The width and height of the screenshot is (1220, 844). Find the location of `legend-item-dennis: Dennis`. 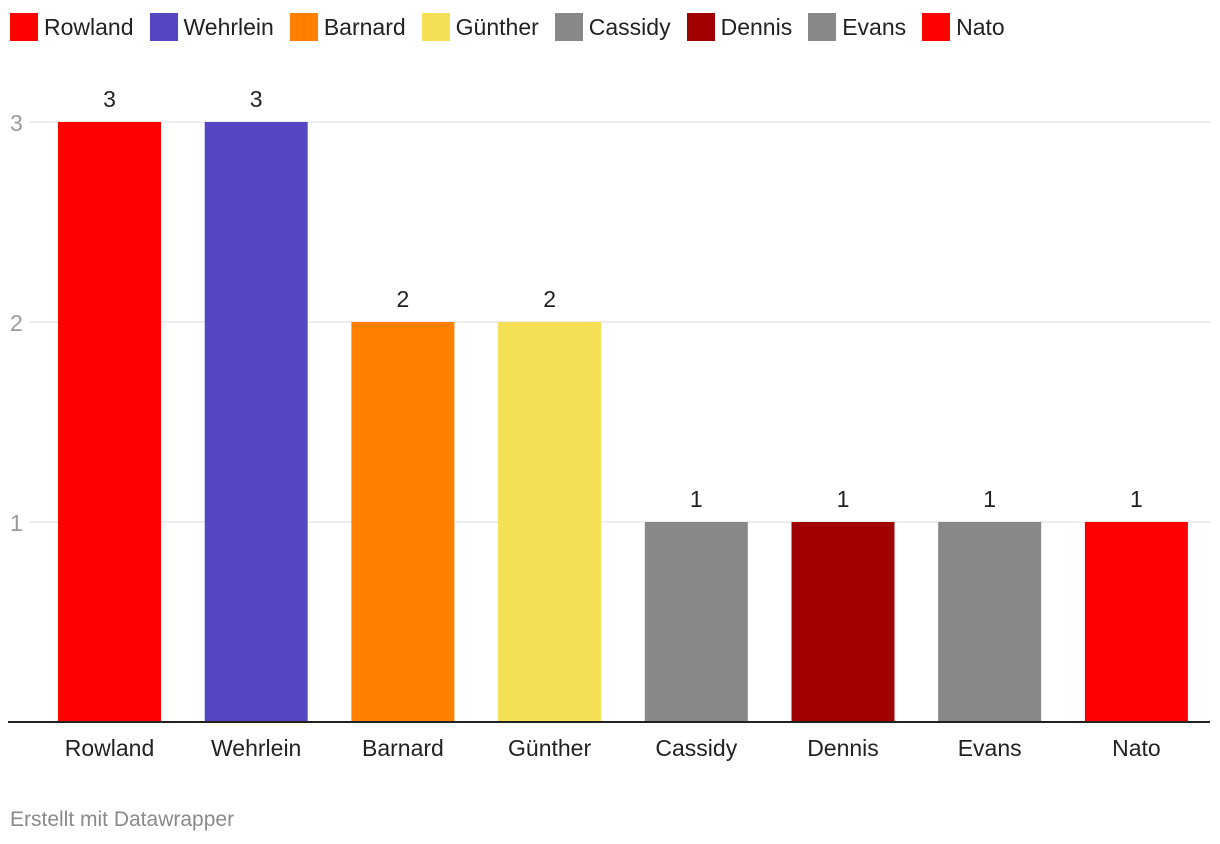

legend-item-dennis: Dennis is located at coordinates (739, 27).